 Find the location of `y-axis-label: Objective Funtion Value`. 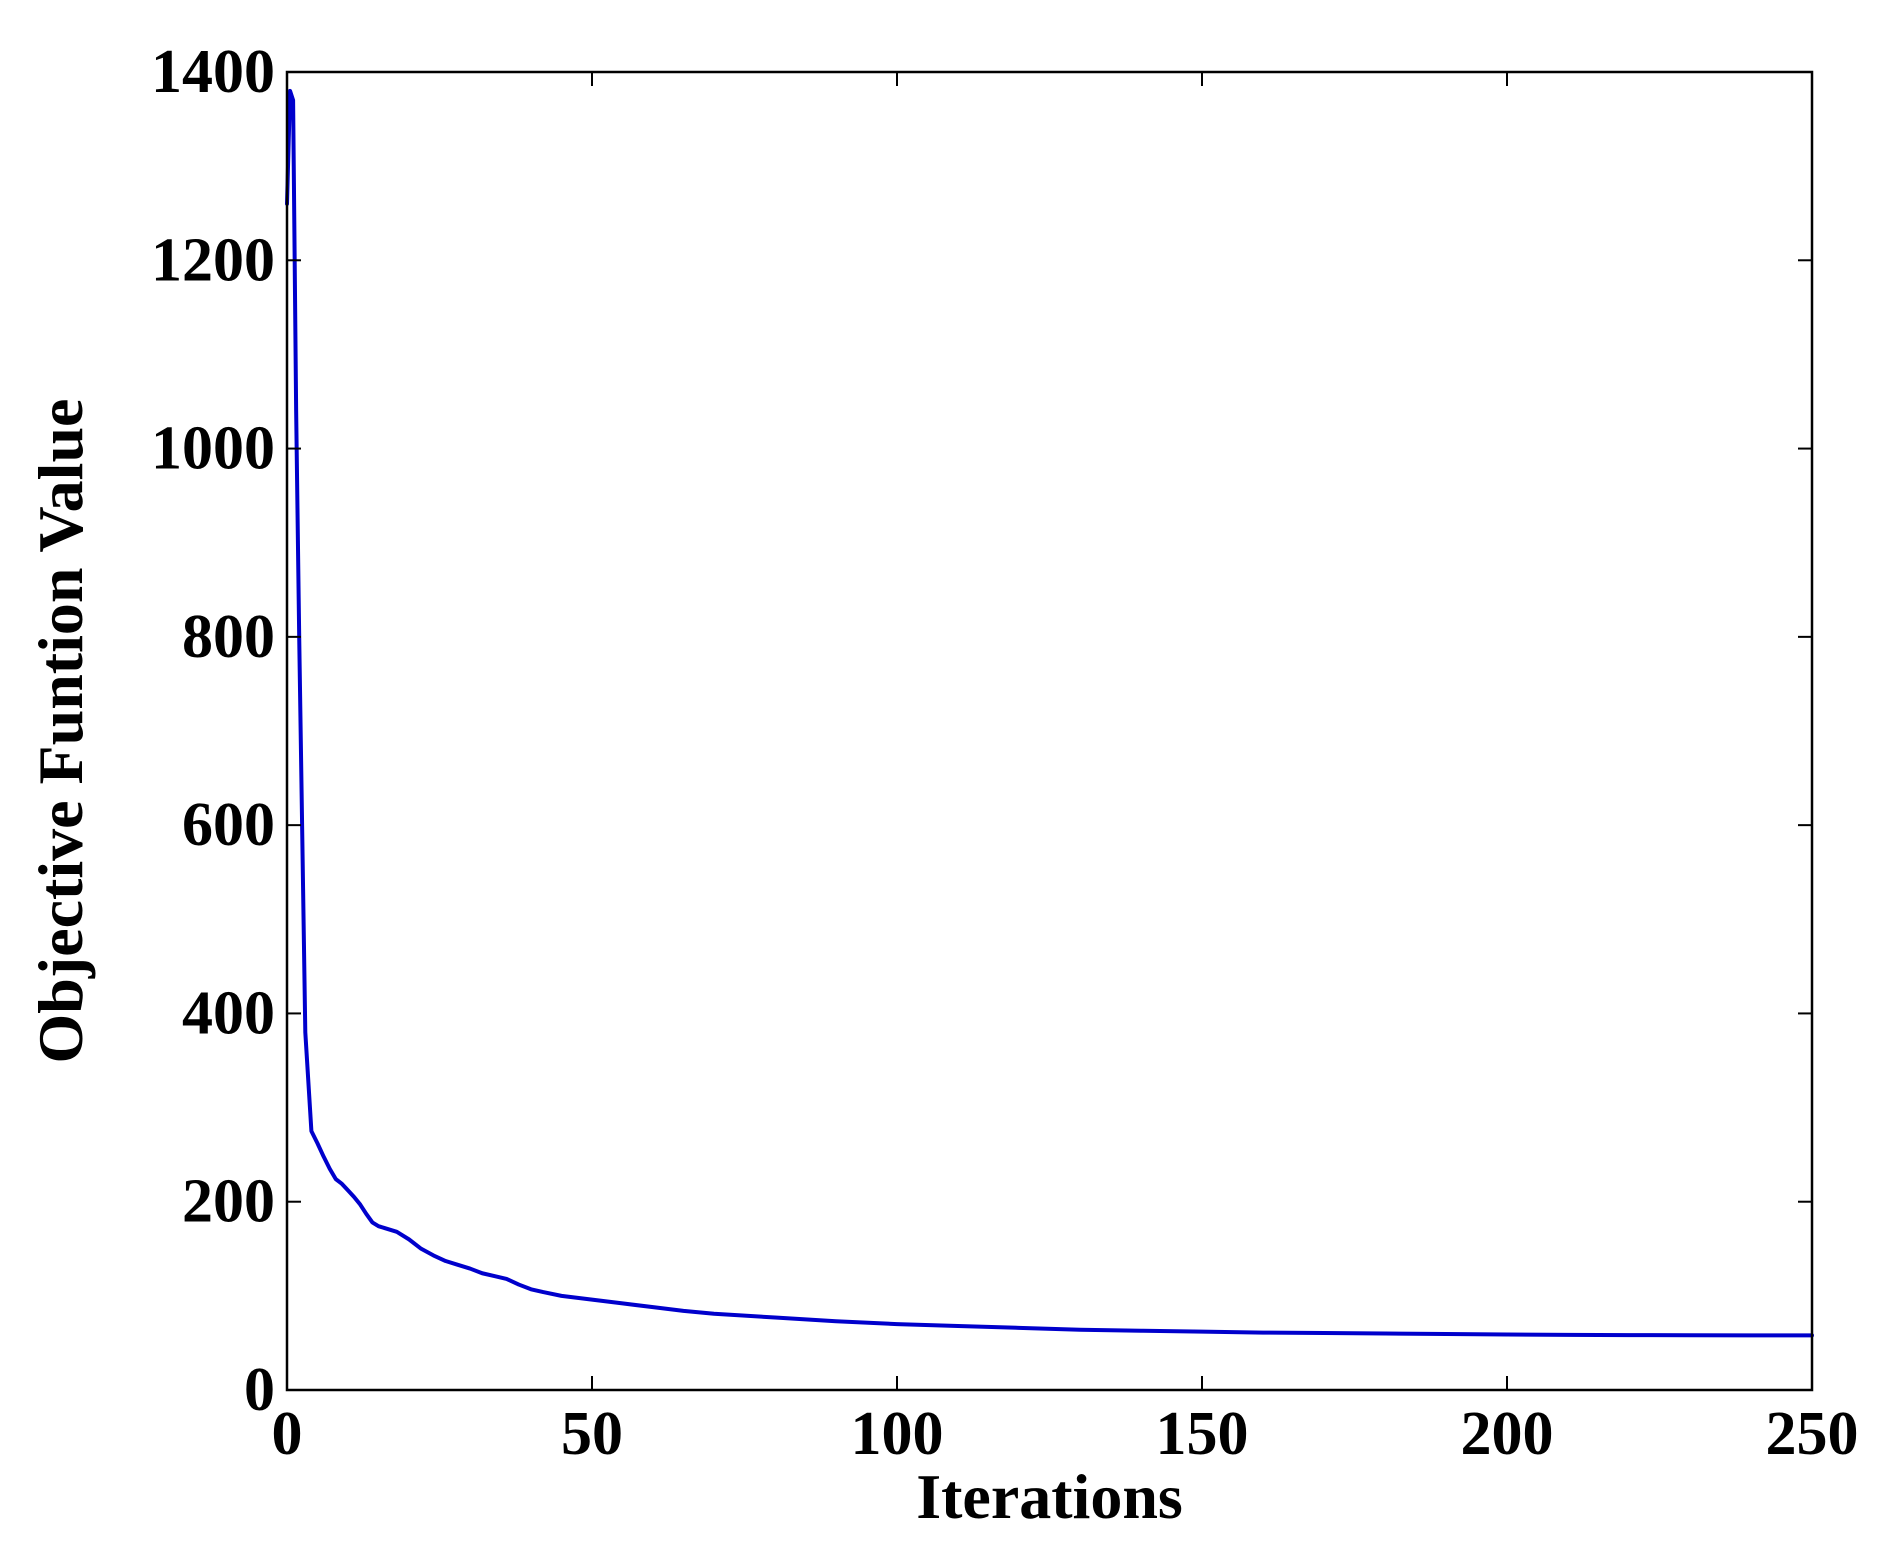

y-axis-label: Objective Funtion Value is located at coordinates (60, 731).